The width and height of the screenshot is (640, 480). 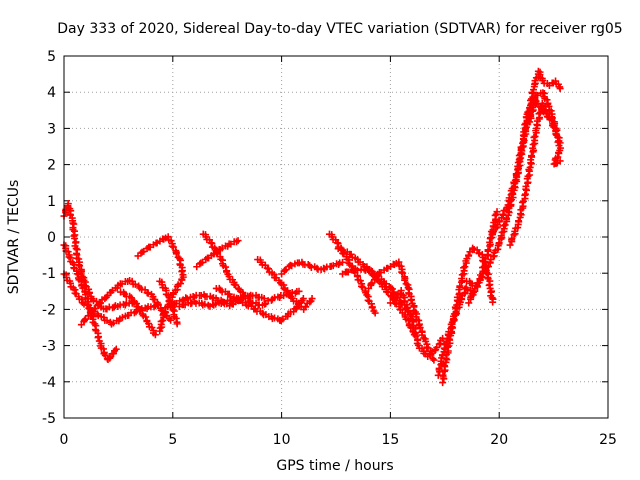 What do you see at coordinates (608, 440) in the screenshot?
I see `x-tick-label: 25` at bounding box center [608, 440].